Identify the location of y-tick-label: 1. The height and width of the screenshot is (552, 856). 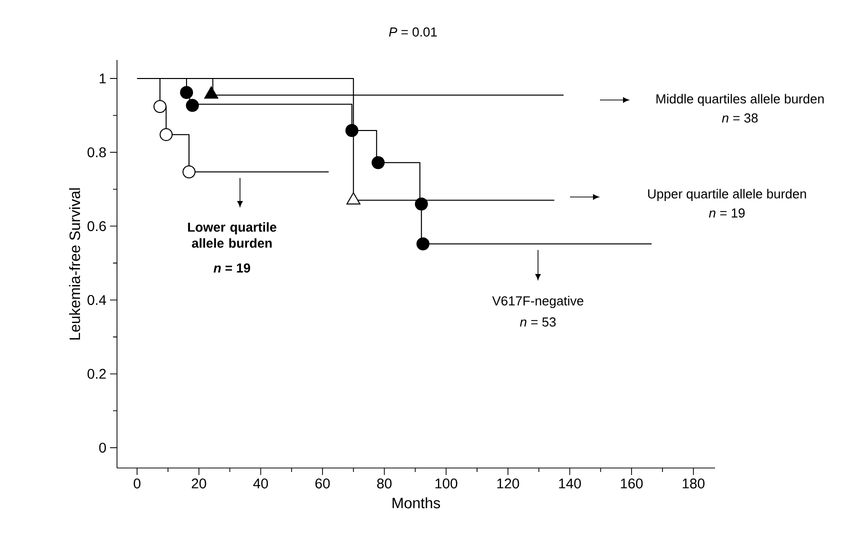
(103, 79).